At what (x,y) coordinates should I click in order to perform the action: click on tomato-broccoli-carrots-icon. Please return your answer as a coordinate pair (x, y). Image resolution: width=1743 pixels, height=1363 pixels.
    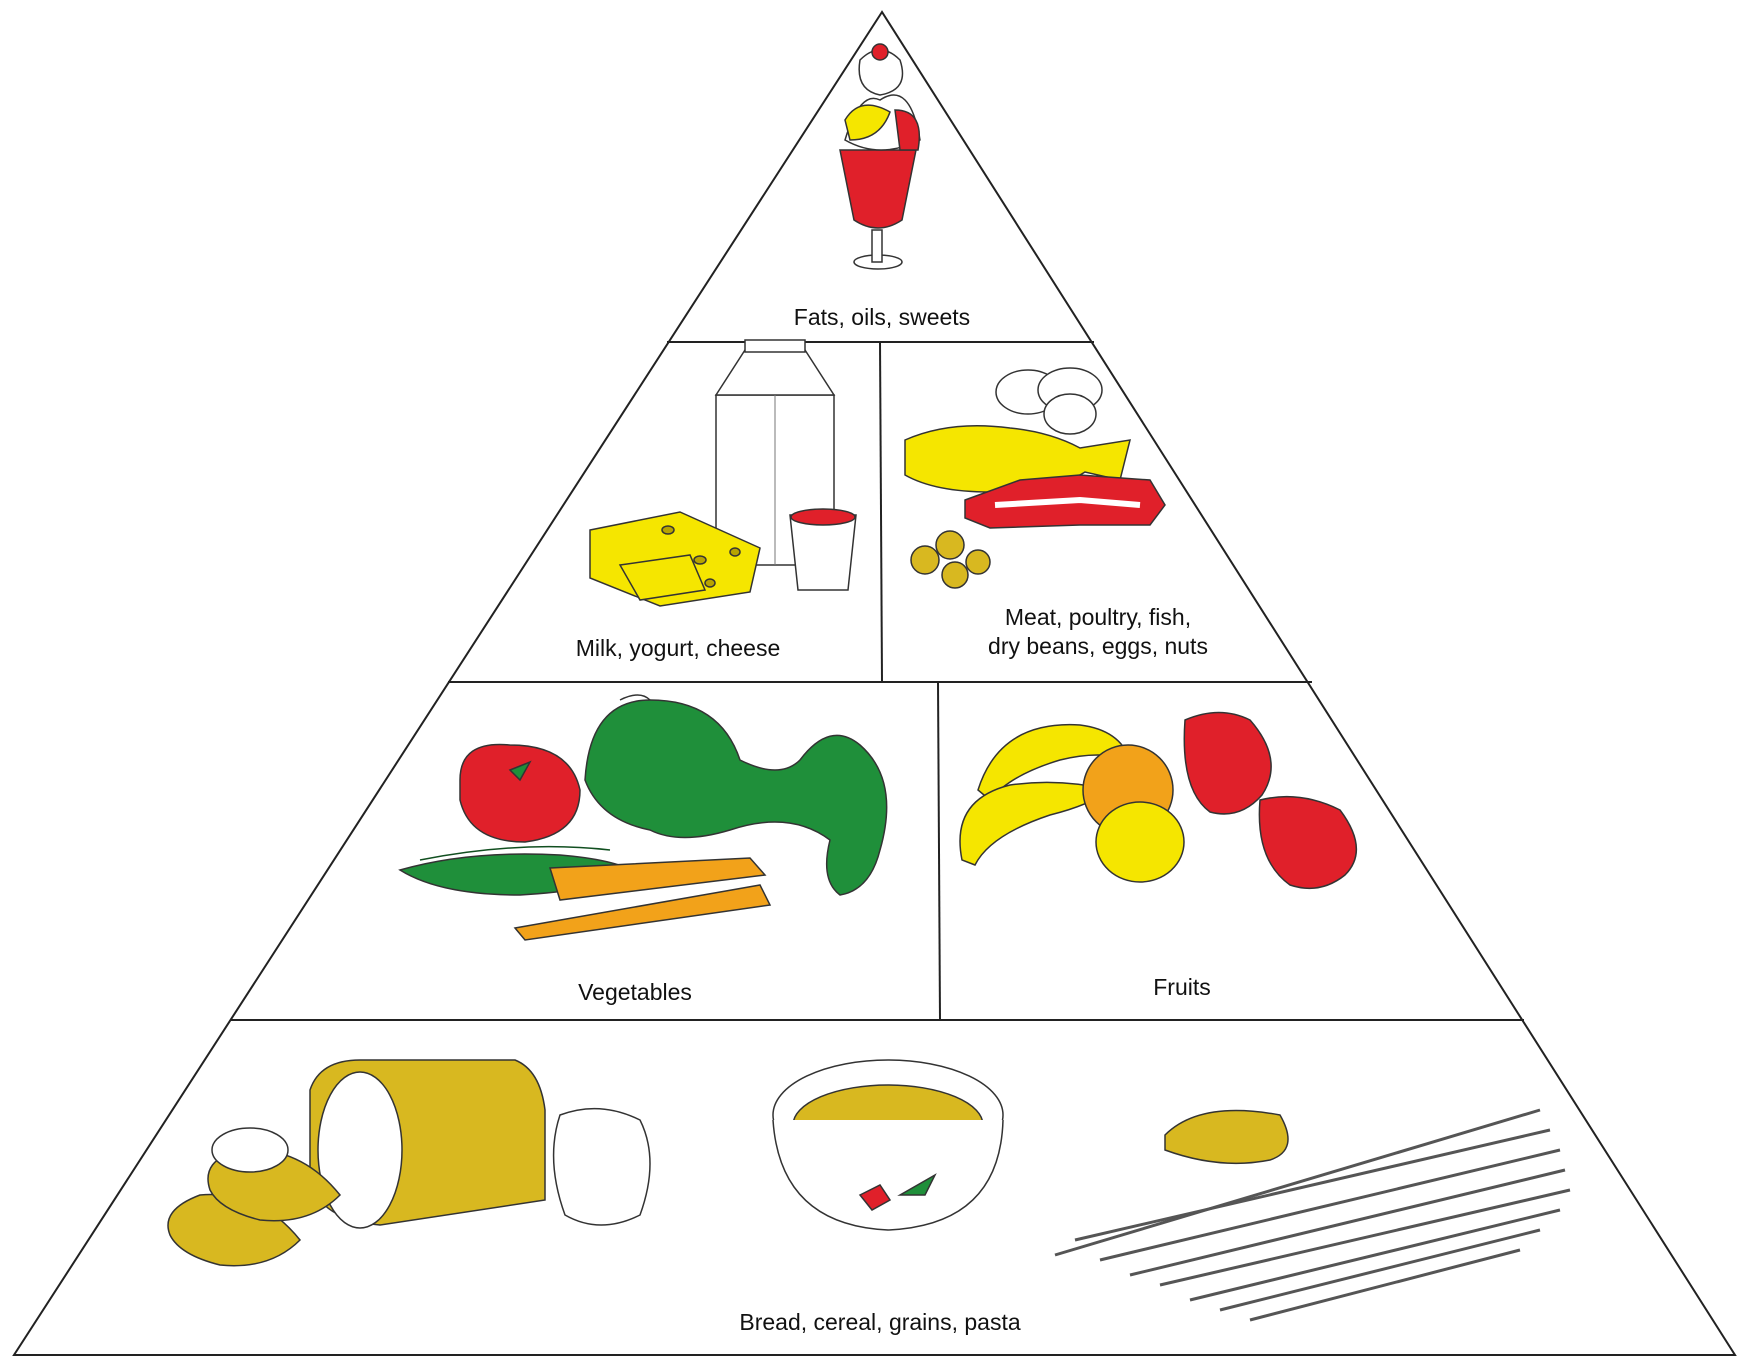
    Looking at the image, I should click on (643, 817).